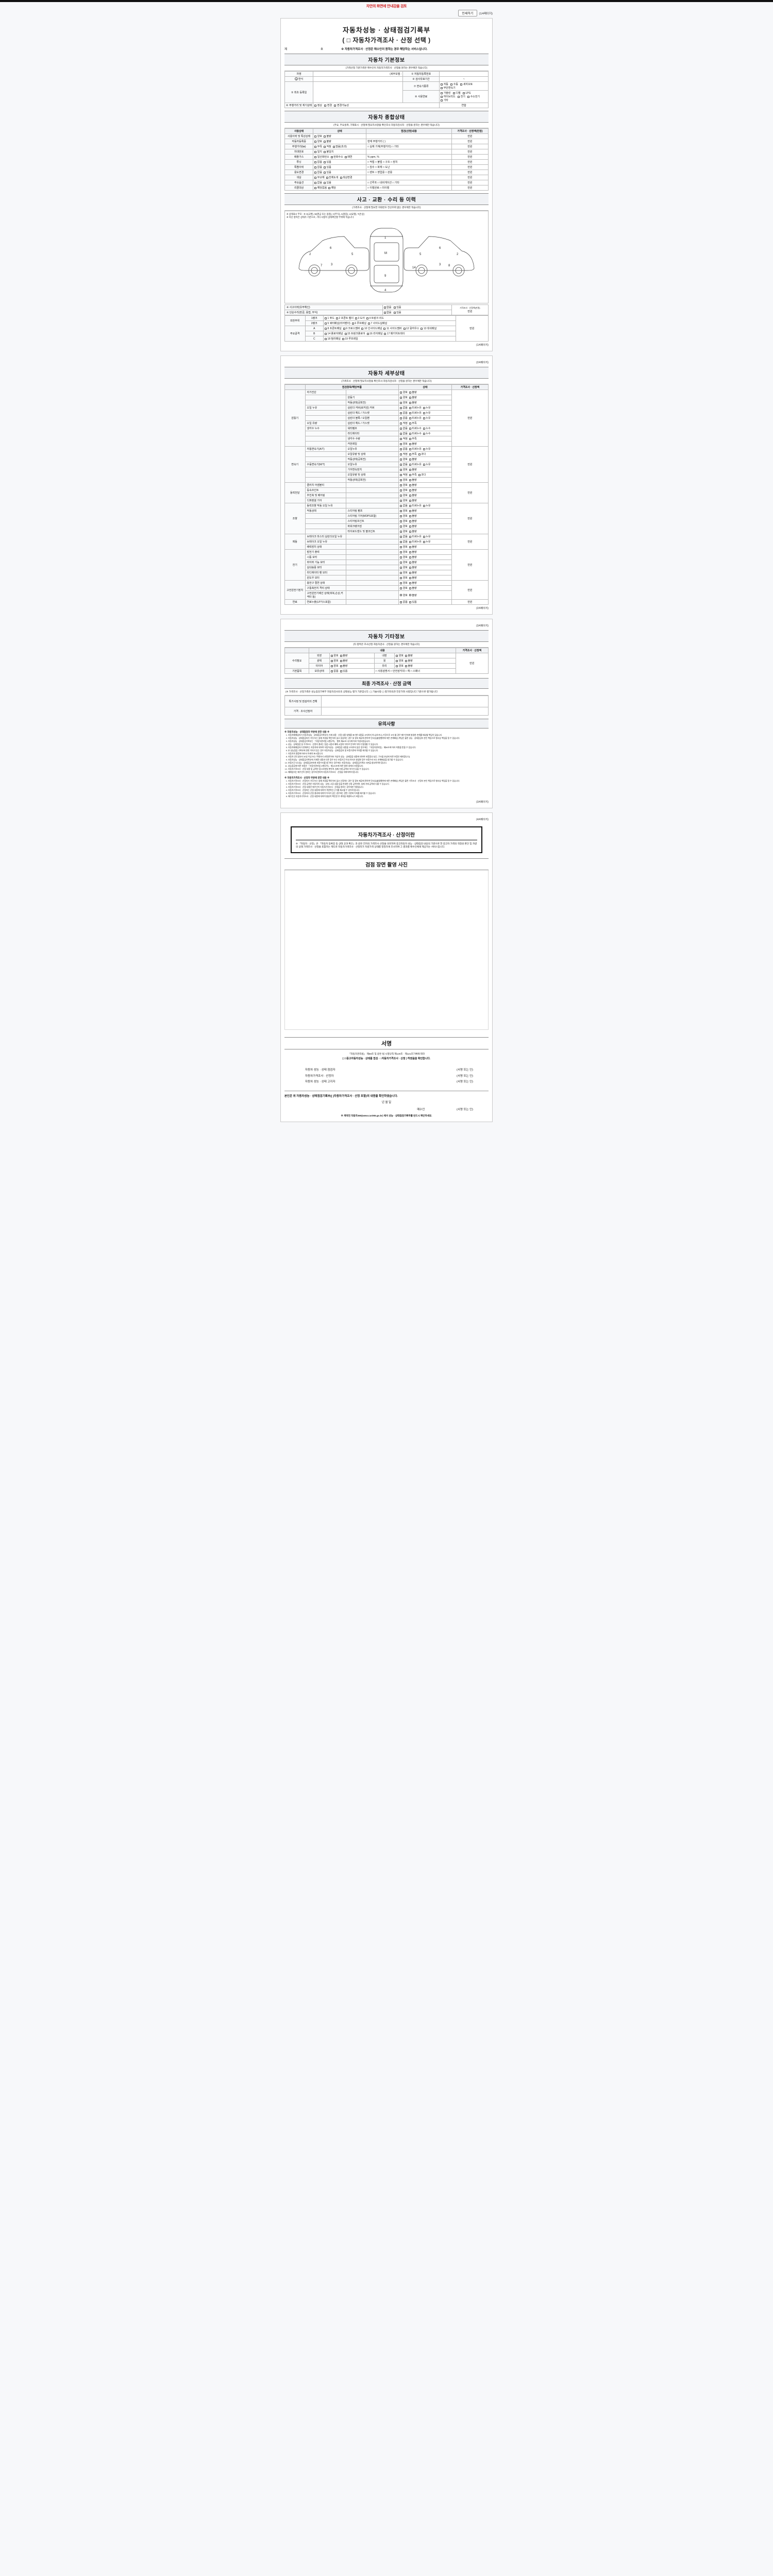  Describe the element at coordinates (352, 671) in the screenshot. I see `etc-opts-3: 없음 있음` at that location.